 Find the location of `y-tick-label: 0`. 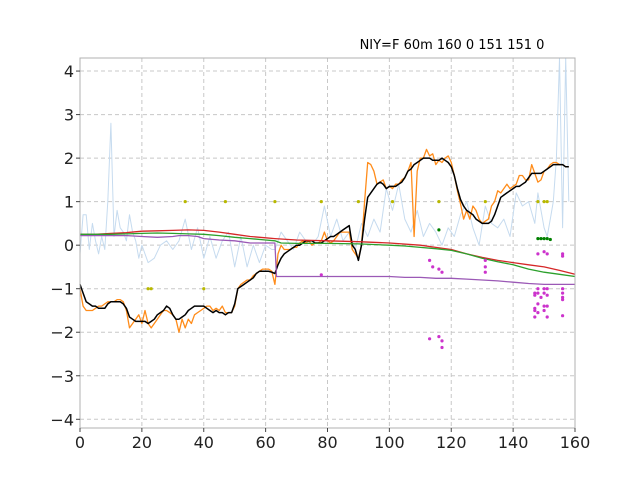

y-tick-label: 0 is located at coordinates (69, 245).